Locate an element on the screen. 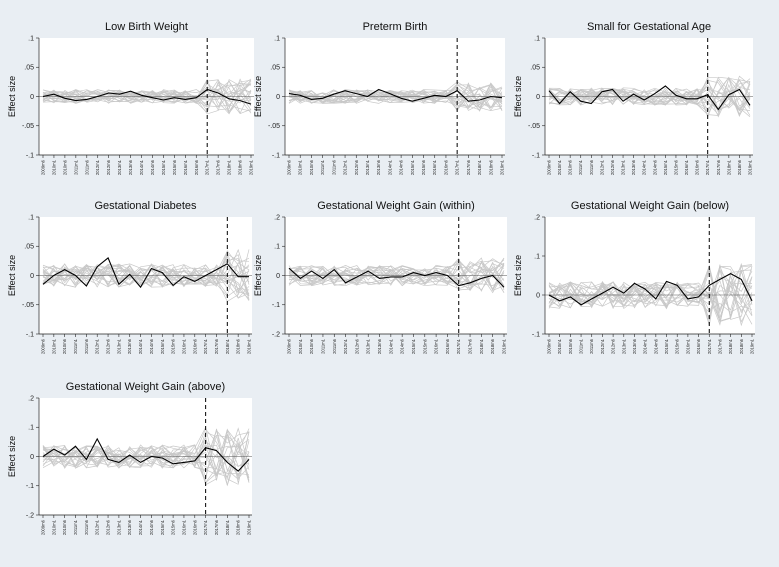 The width and height of the screenshot is (779, 567). y-tick-label: .1 is located at coordinates (537, 38).